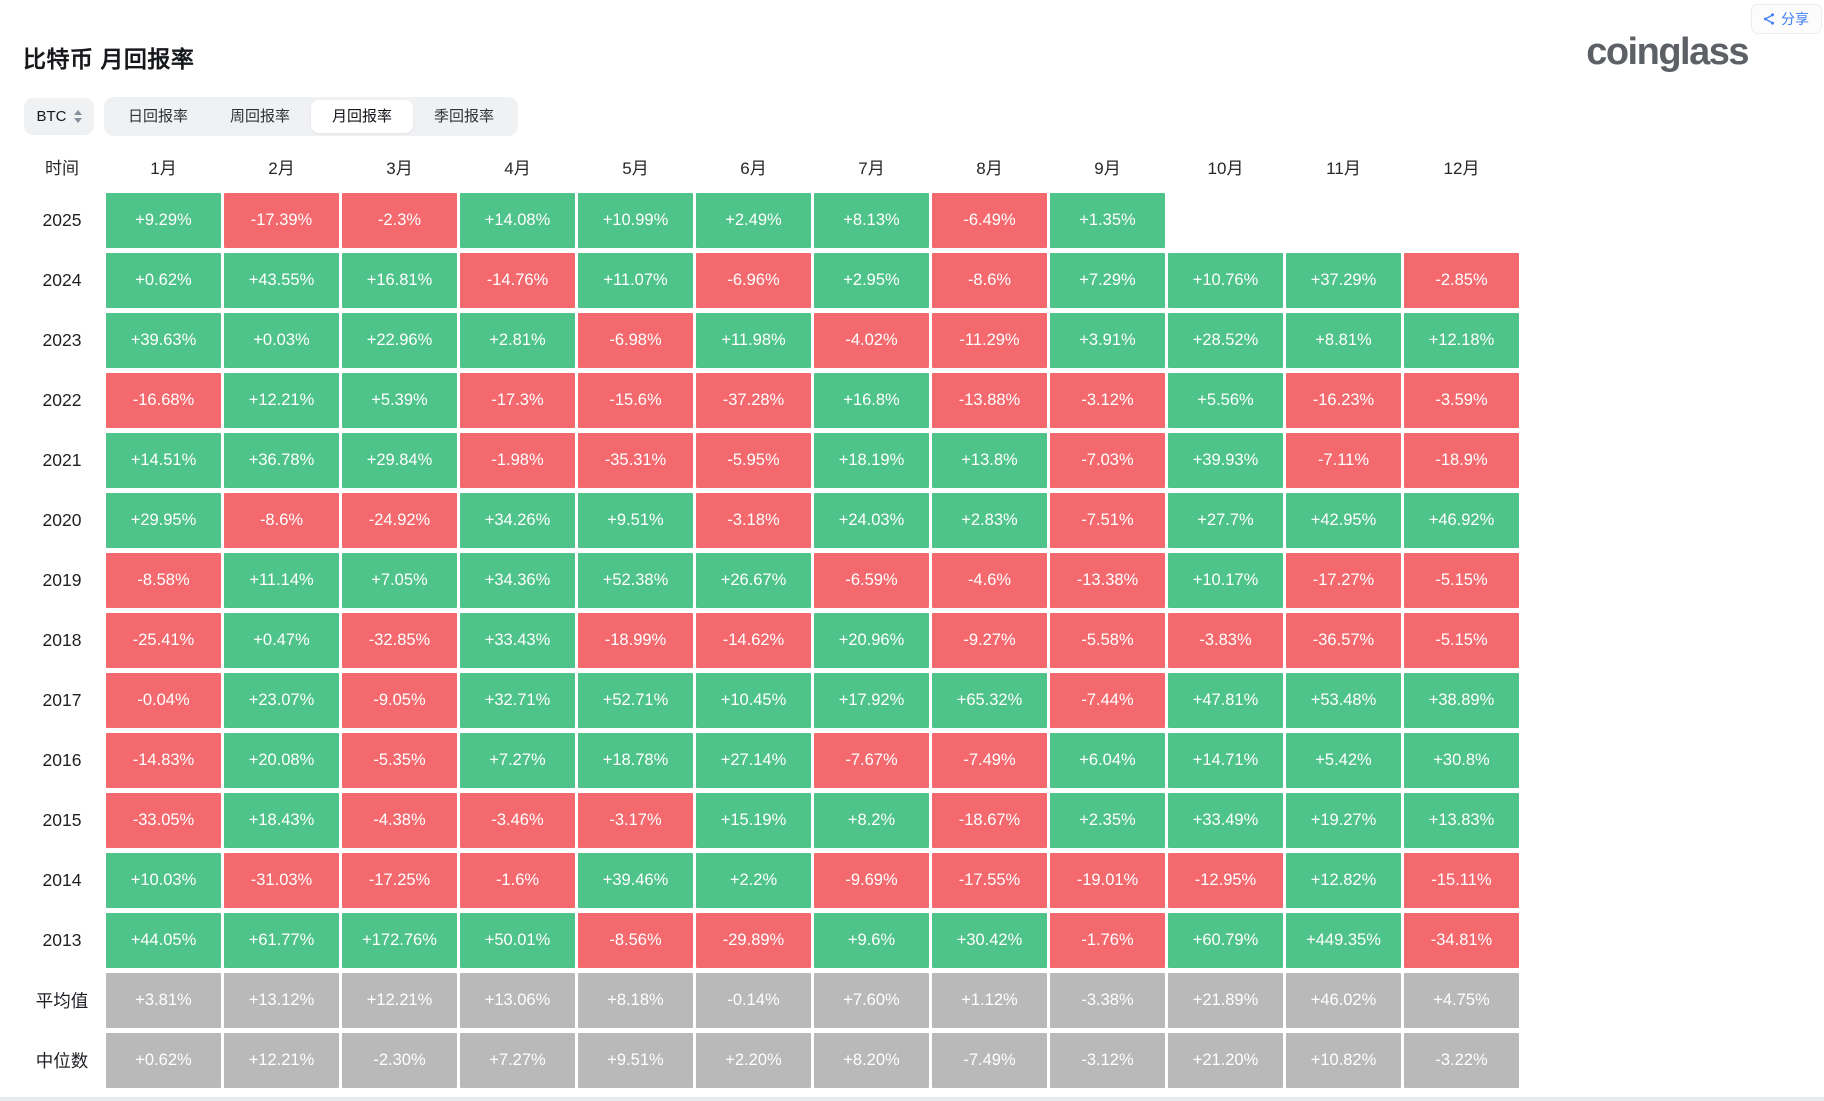  What do you see at coordinates (871, 220) in the screenshot?
I see `return-cell: +8.13%` at bounding box center [871, 220].